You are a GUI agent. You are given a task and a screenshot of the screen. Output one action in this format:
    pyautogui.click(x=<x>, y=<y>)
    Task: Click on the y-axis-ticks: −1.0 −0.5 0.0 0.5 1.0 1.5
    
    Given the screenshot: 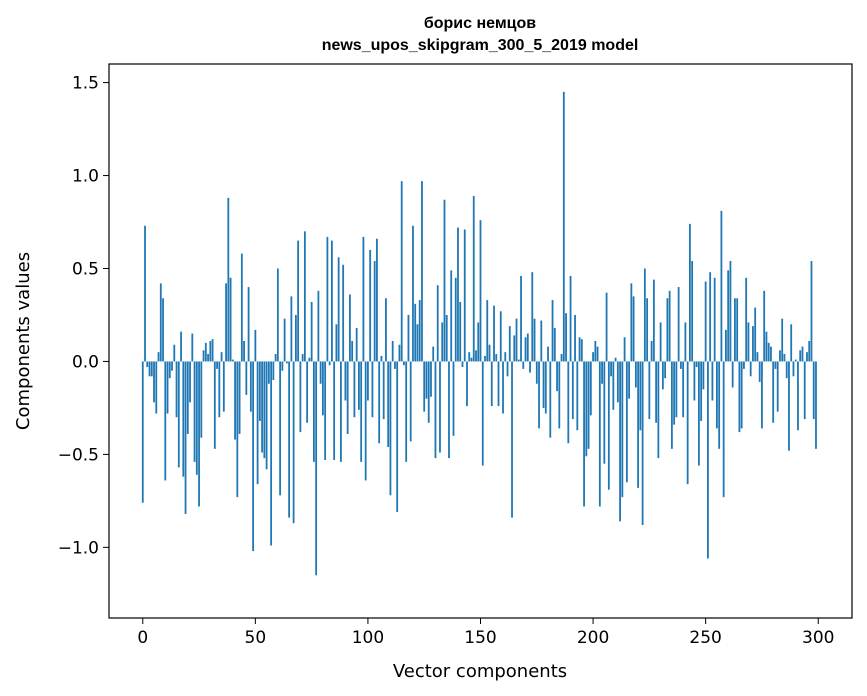 What is the action you would take?
    pyautogui.click(x=83, y=316)
    